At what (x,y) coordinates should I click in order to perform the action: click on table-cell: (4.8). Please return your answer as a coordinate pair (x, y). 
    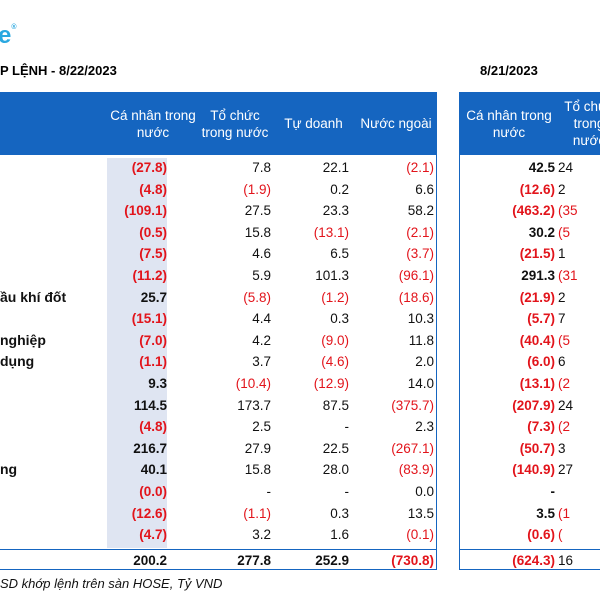
    Looking at the image, I should click on (153, 189).